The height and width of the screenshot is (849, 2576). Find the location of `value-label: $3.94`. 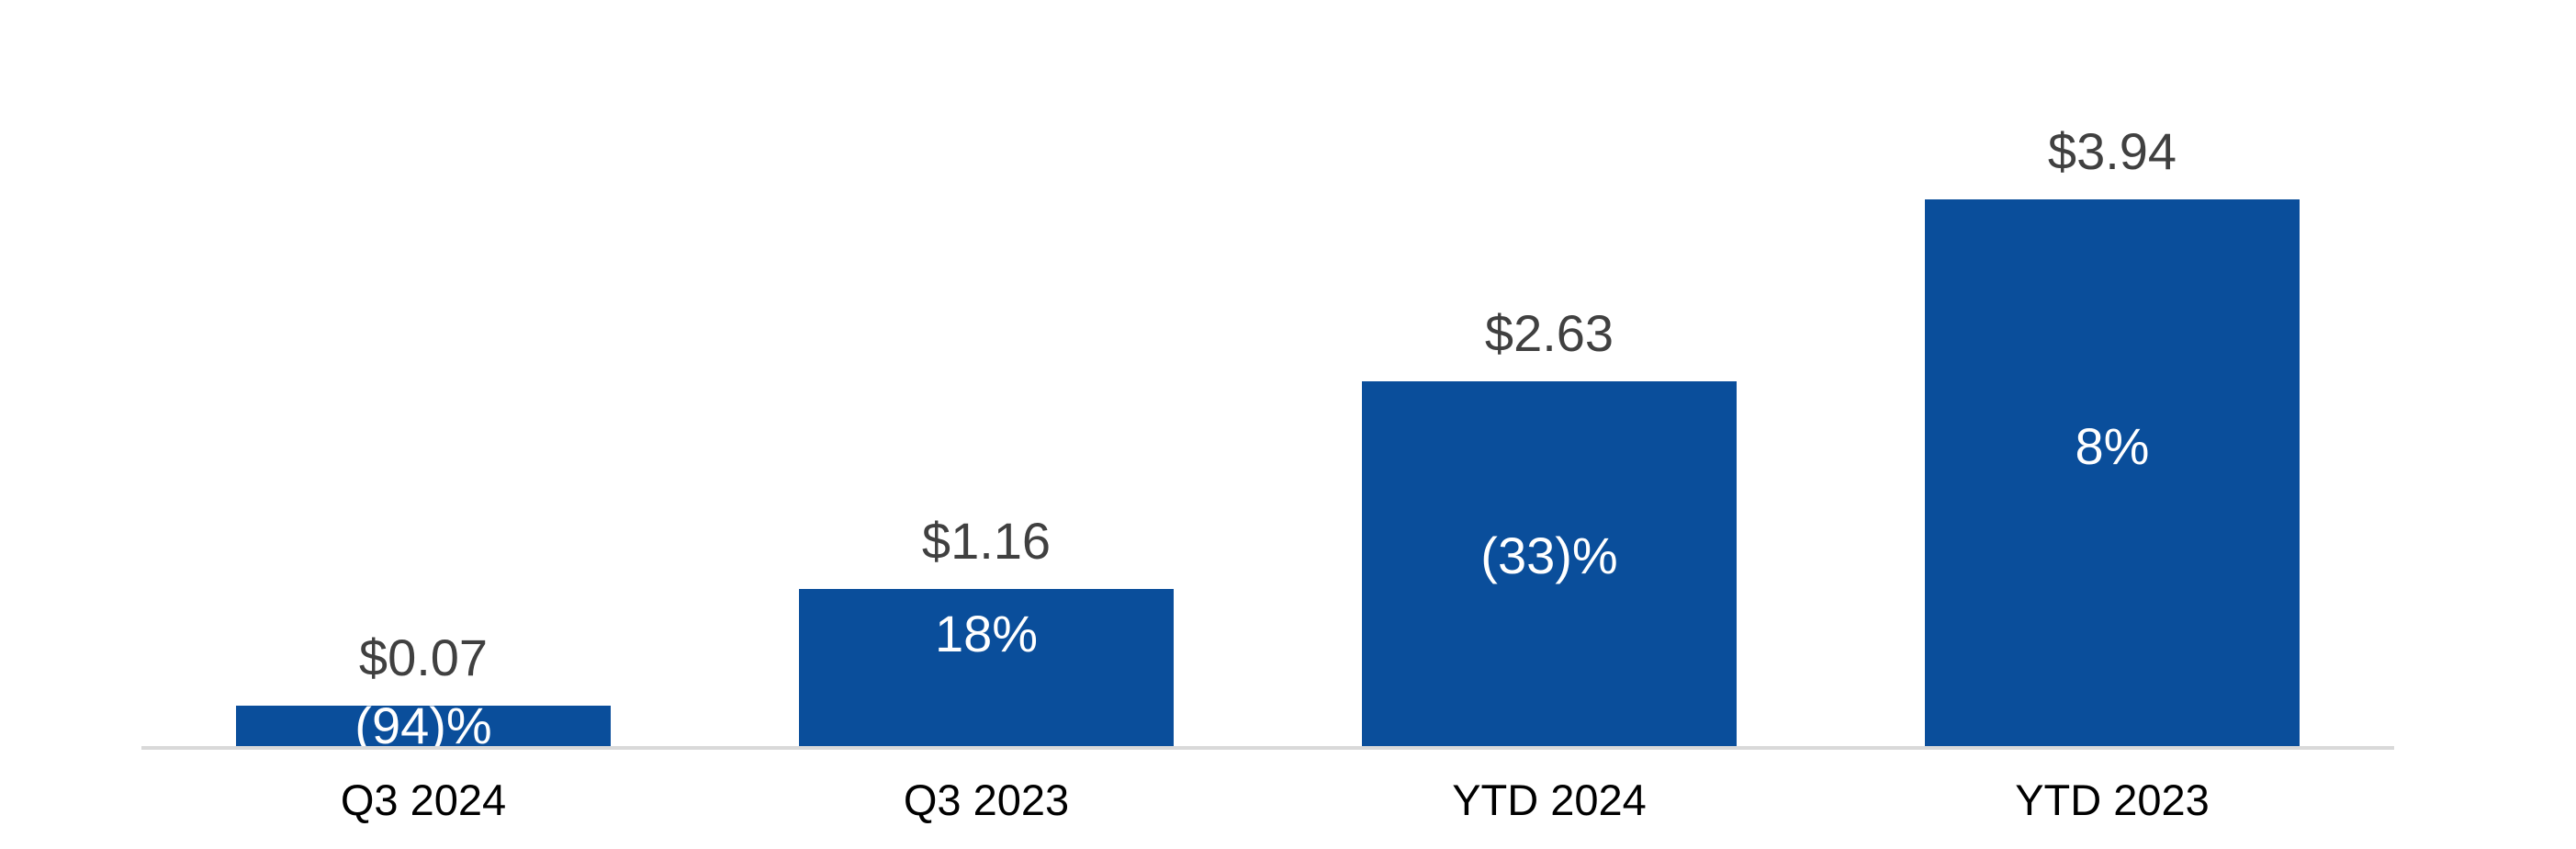

value-label: $3.94 is located at coordinates (2112, 151).